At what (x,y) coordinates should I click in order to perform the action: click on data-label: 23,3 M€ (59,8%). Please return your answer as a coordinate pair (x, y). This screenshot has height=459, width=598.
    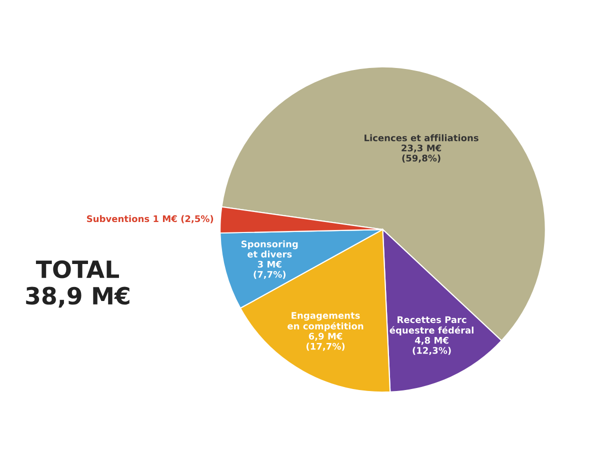
    Looking at the image, I should click on (422, 153).